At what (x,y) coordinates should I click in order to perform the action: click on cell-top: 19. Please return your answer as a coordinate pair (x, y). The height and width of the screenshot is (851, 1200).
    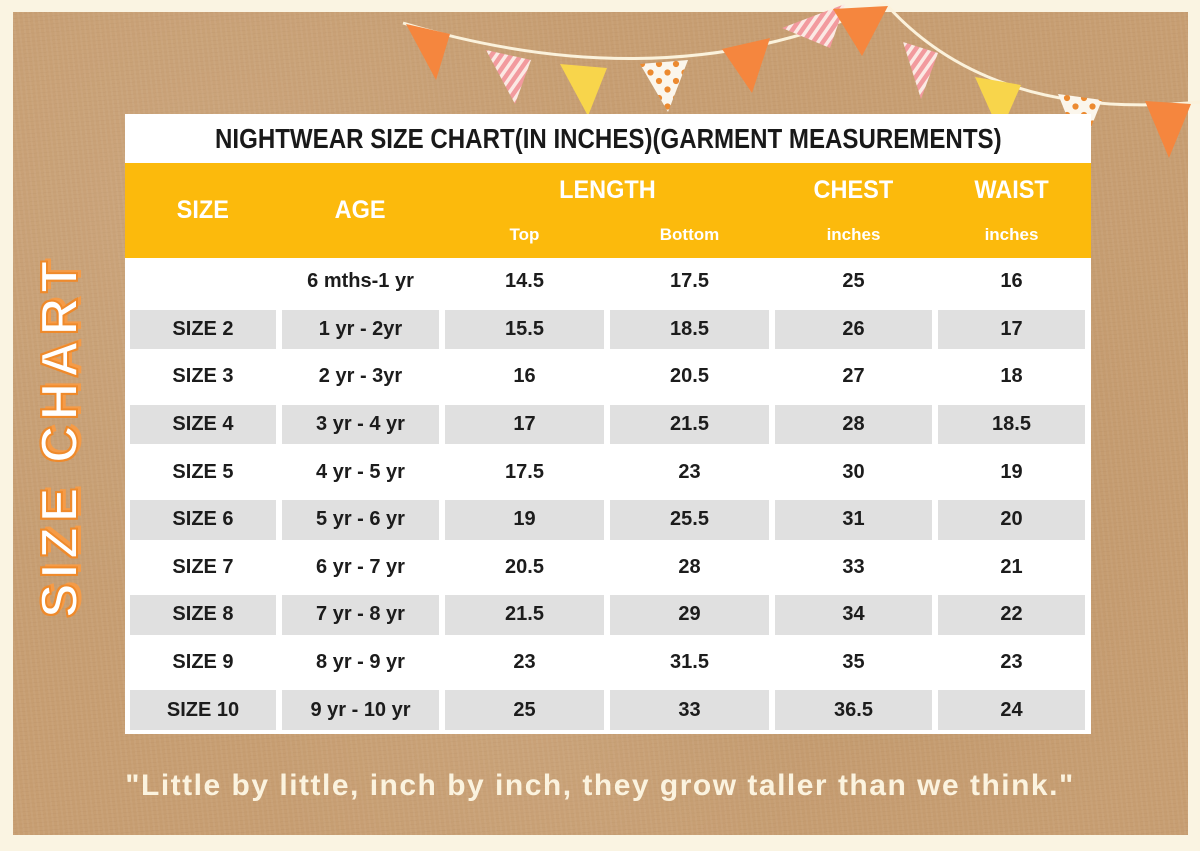
    Looking at the image, I should click on (524, 519).